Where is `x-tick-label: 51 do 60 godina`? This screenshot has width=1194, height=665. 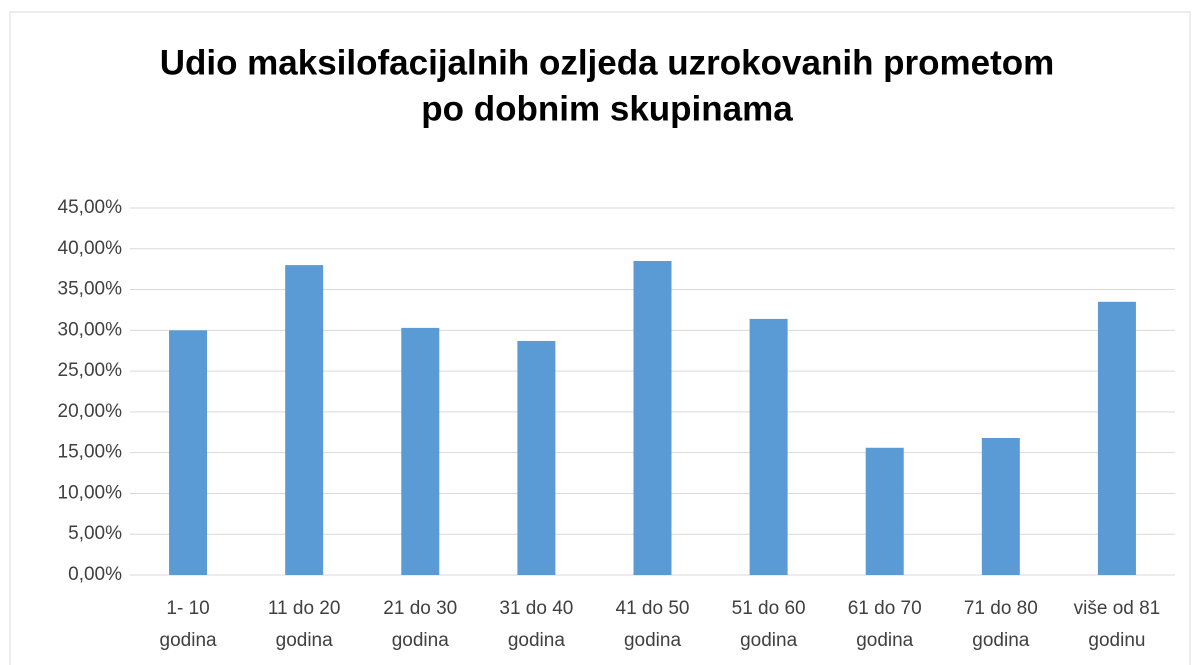
x-tick-label: 51 do 60 godina is located at coordinates (769, 624).